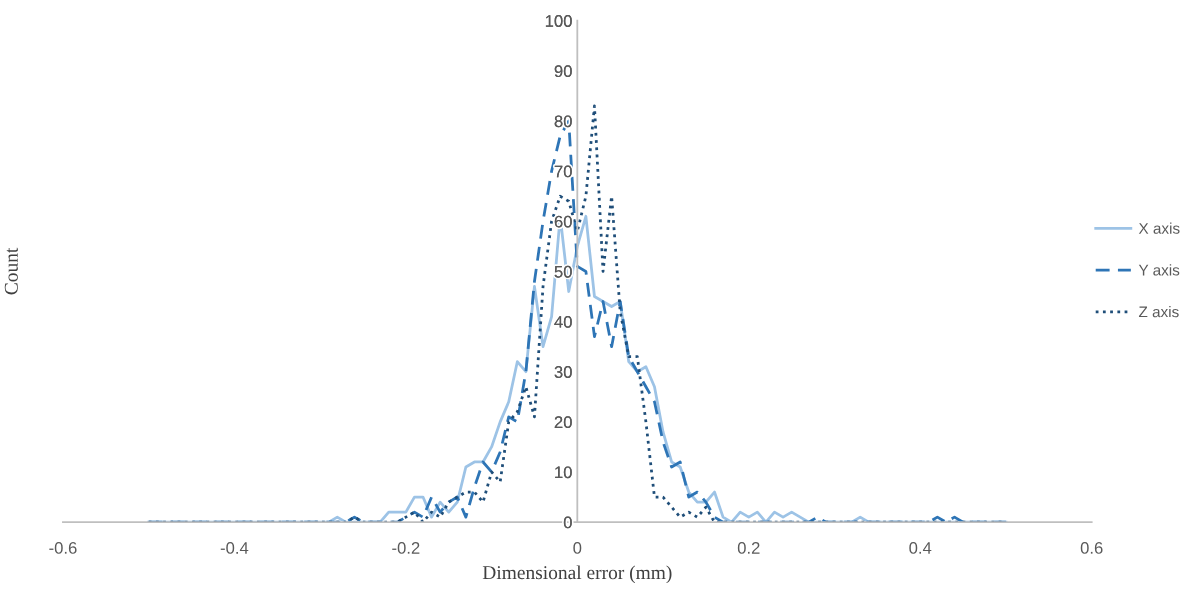 This screenshot has height=592, width=1199. I want to click on y-tick-label: 10, so click(563, 472).